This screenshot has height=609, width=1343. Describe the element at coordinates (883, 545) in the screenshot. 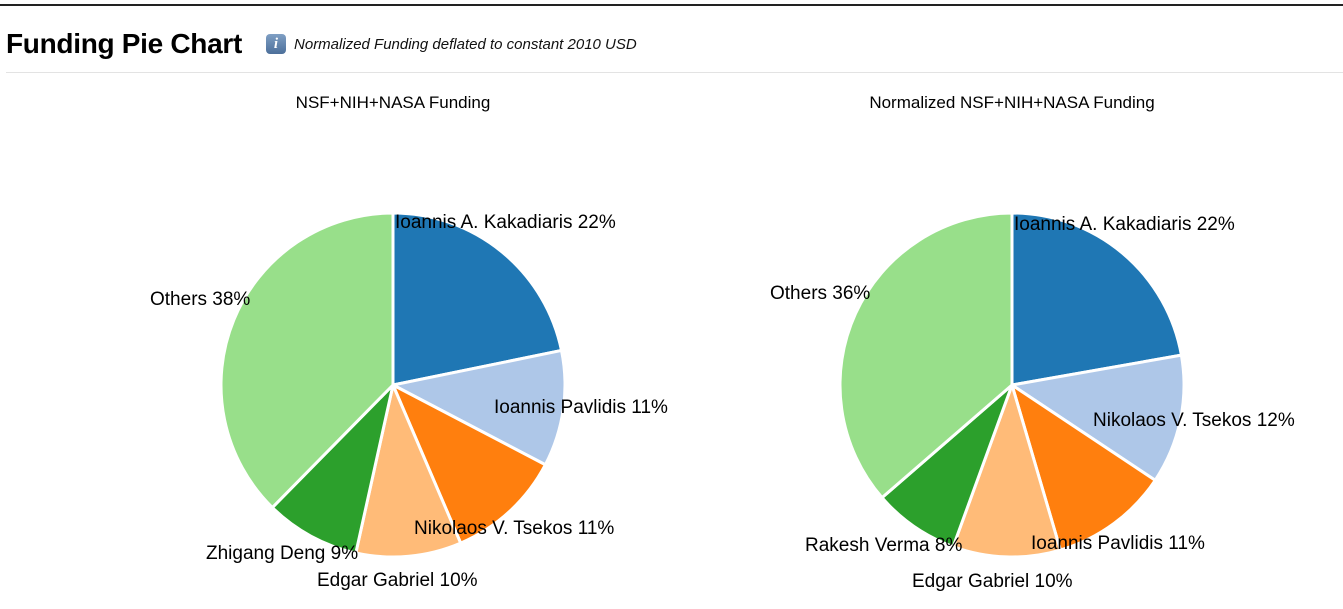

I see `pie-1-label-rakesh-verma: Rakesh Verma 8%` at that location.